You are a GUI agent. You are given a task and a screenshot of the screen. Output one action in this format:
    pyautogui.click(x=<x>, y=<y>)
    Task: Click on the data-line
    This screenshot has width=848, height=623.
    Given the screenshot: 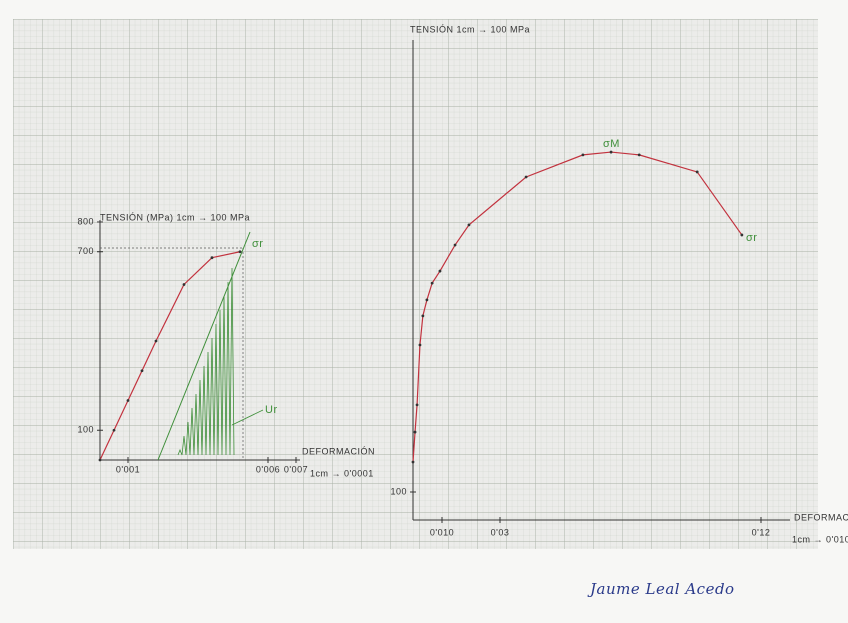 What is the action you would take?
    pyautogui.click(x=170, y=356)
    